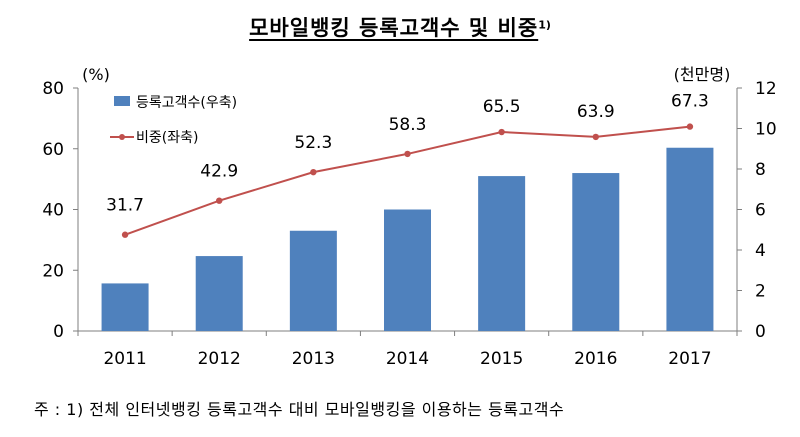  I want to click on legend-bar-swatch, so click(122, 101).